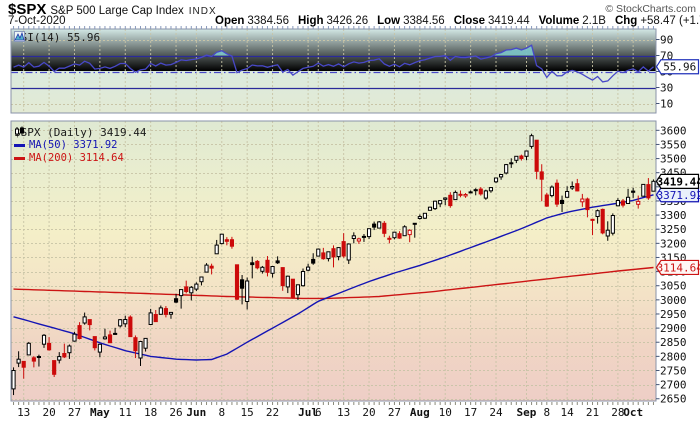 The height and width of the screenshot is (421, 700). What do you see at coordinates (73, 145) in the screenshot?
I see `ma50-legend-label: MA(50) 3371.92` at bounding box center [73, 145].